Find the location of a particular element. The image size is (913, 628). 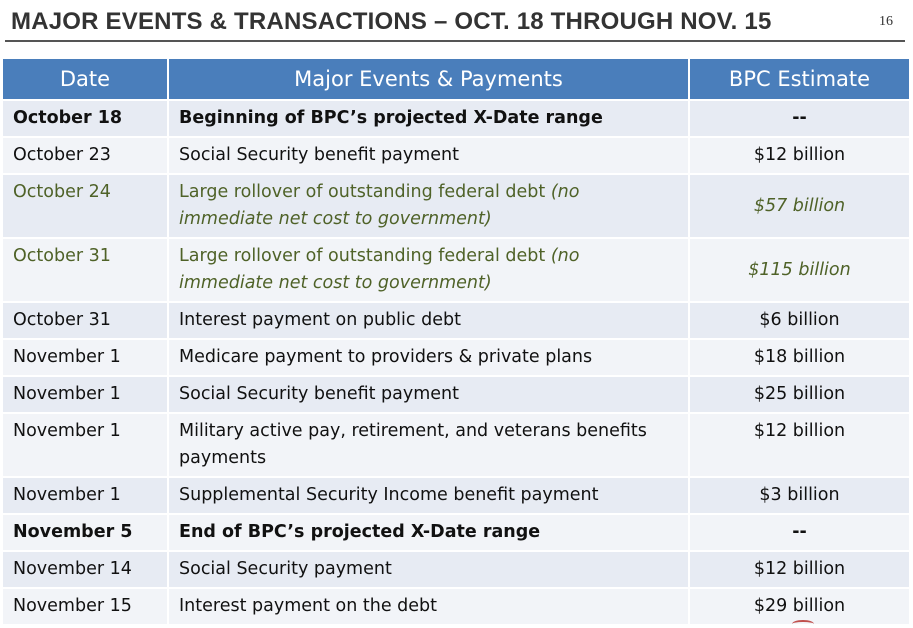

column-header-estimate: BPC Estimate is located at coordinates (799, 80).